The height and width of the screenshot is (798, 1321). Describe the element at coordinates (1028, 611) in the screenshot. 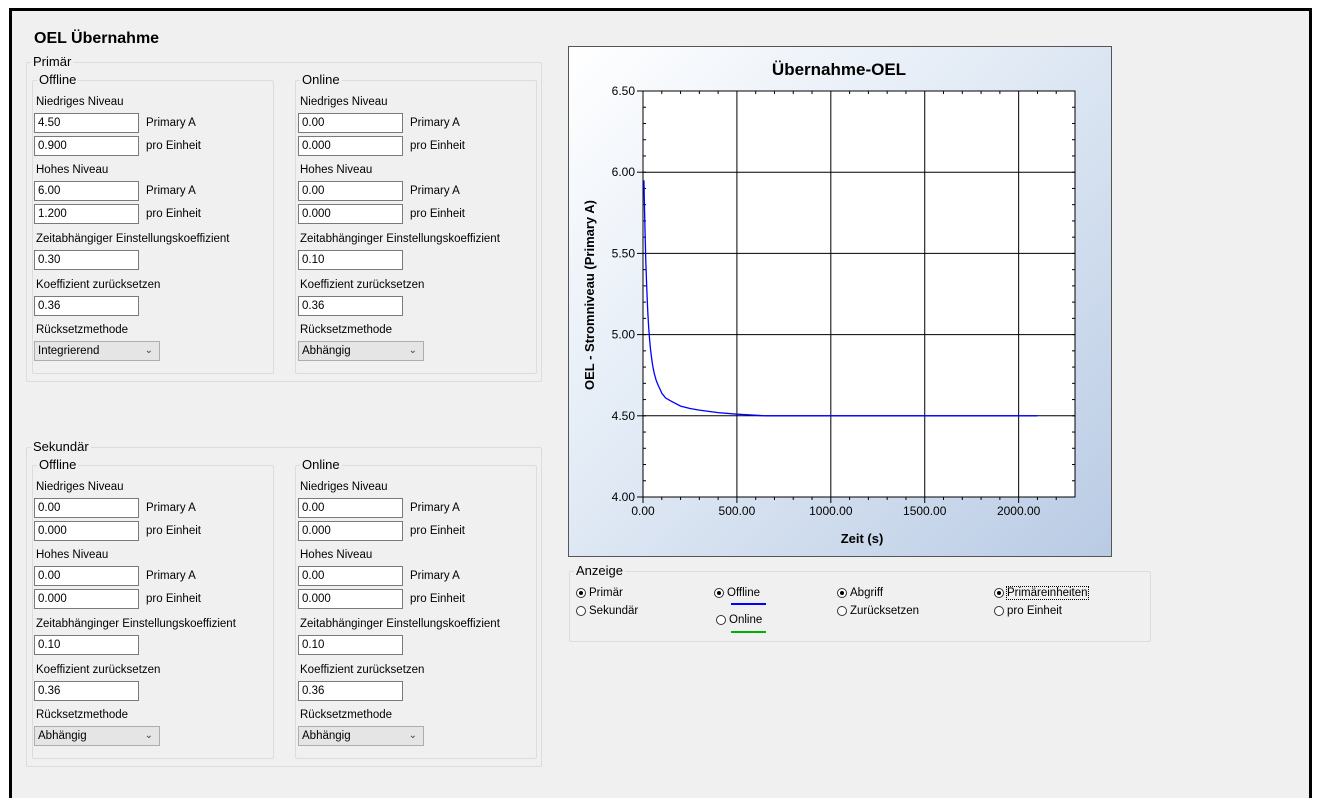

I see `radio-per-unit: pro Einheit` at that location.